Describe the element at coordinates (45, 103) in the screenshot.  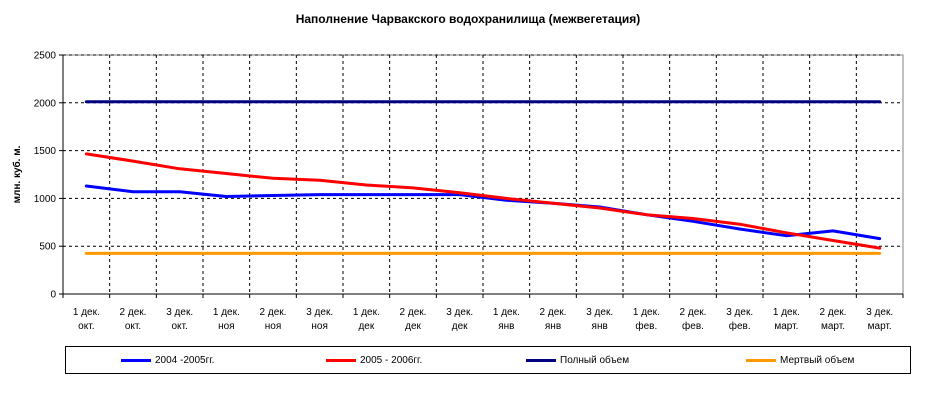
I see `y-tick-label: 2000` at that location.